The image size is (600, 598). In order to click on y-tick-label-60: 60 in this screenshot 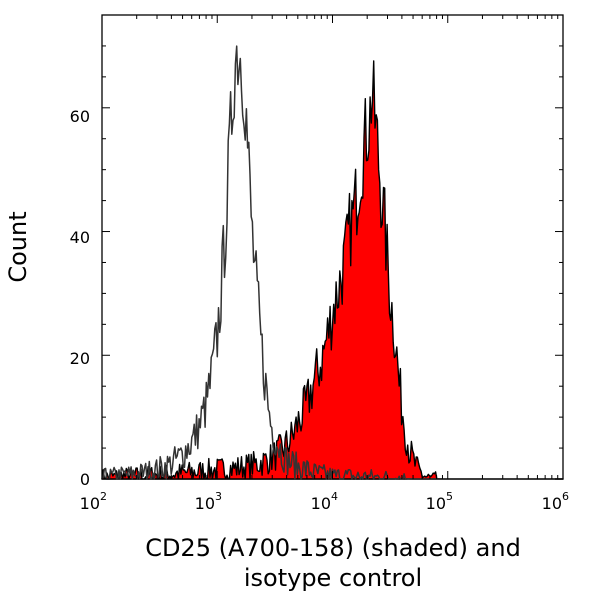, I will do `click(80, 116)`.